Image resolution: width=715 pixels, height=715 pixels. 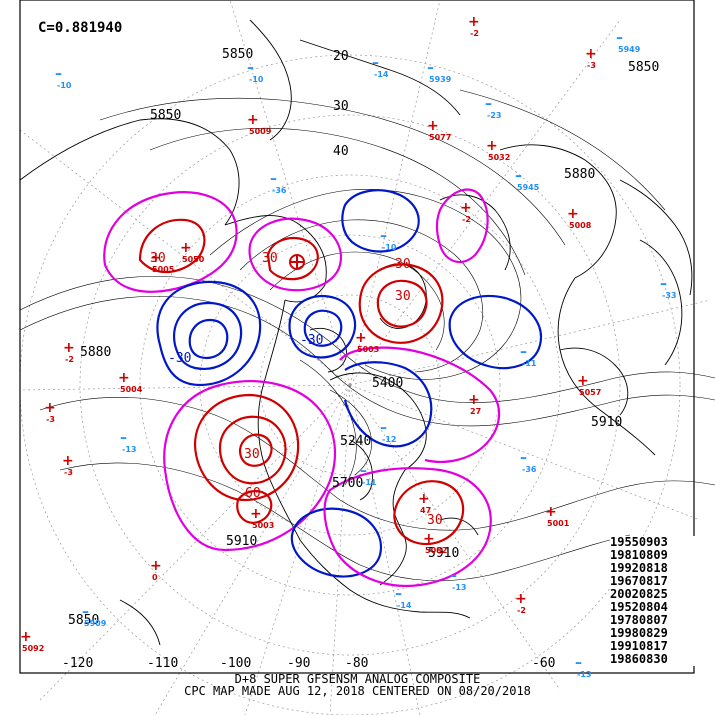 What do you see at coordinates (584, 674) in the screenshot?
I see `negative-station-value: -13` at bounding box center [584, 674].